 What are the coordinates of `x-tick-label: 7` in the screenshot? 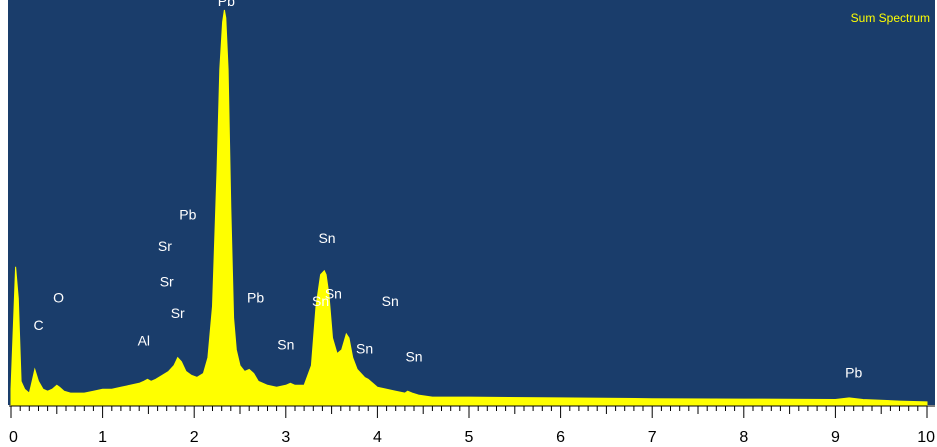 It's located at (652, 437).